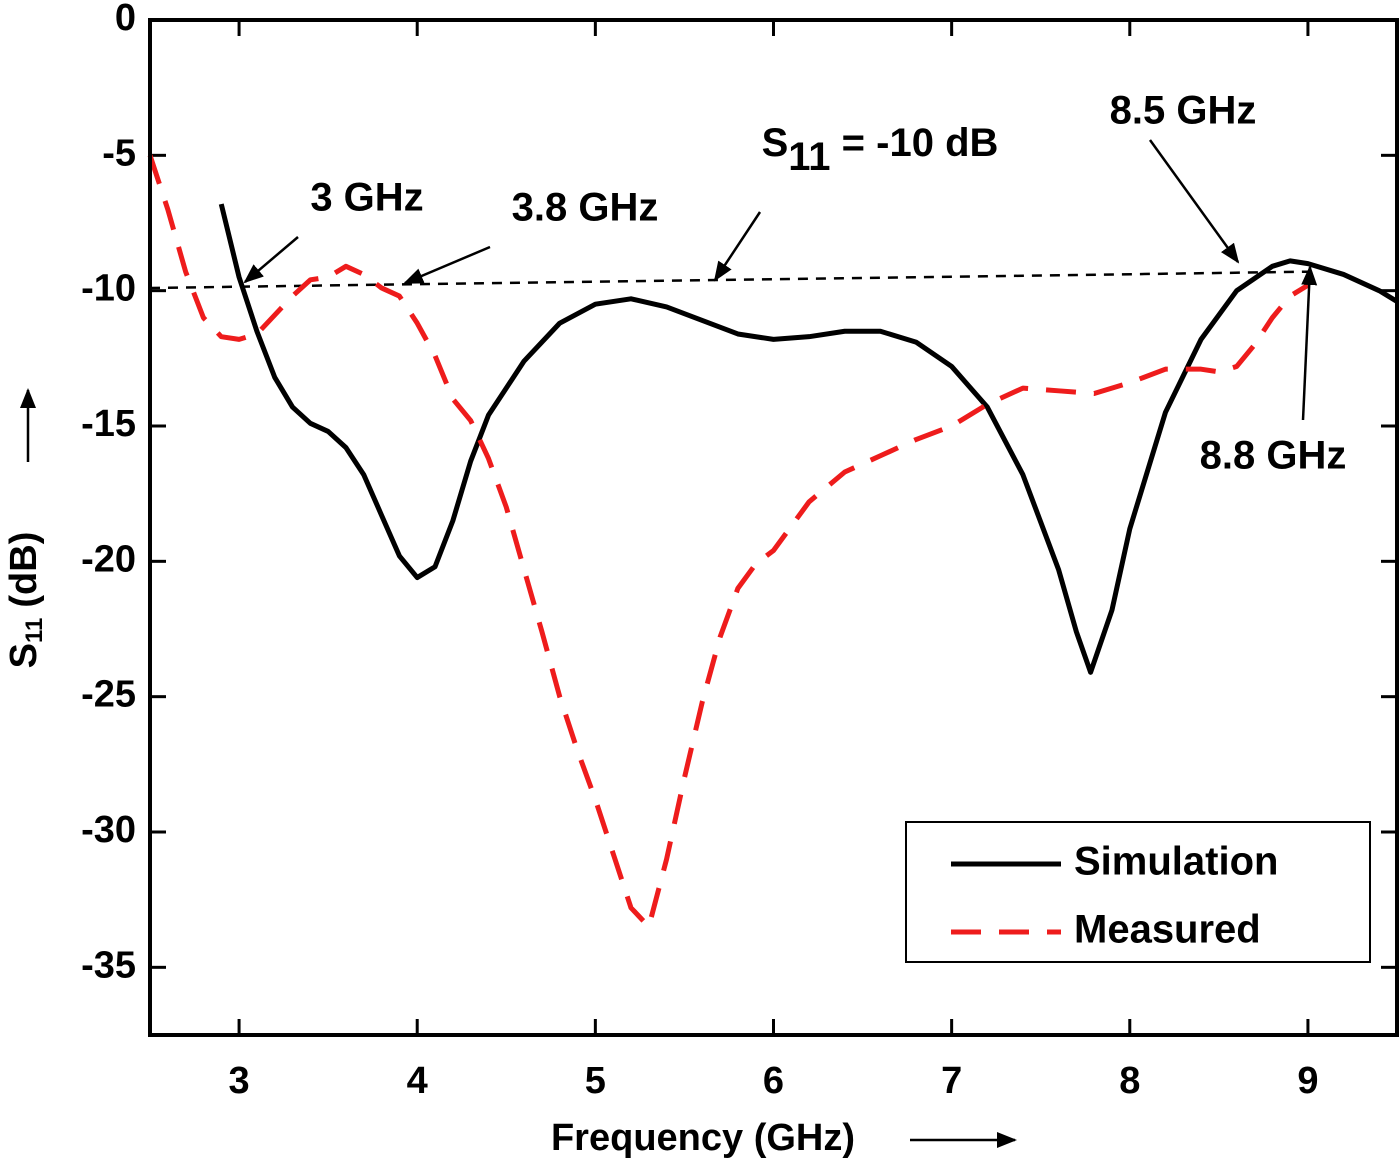  What do you see at coordinates (1273, 456) in the screenshot?
I see `annotation: 8.8 GHz` at bounding box center [1273, 456].